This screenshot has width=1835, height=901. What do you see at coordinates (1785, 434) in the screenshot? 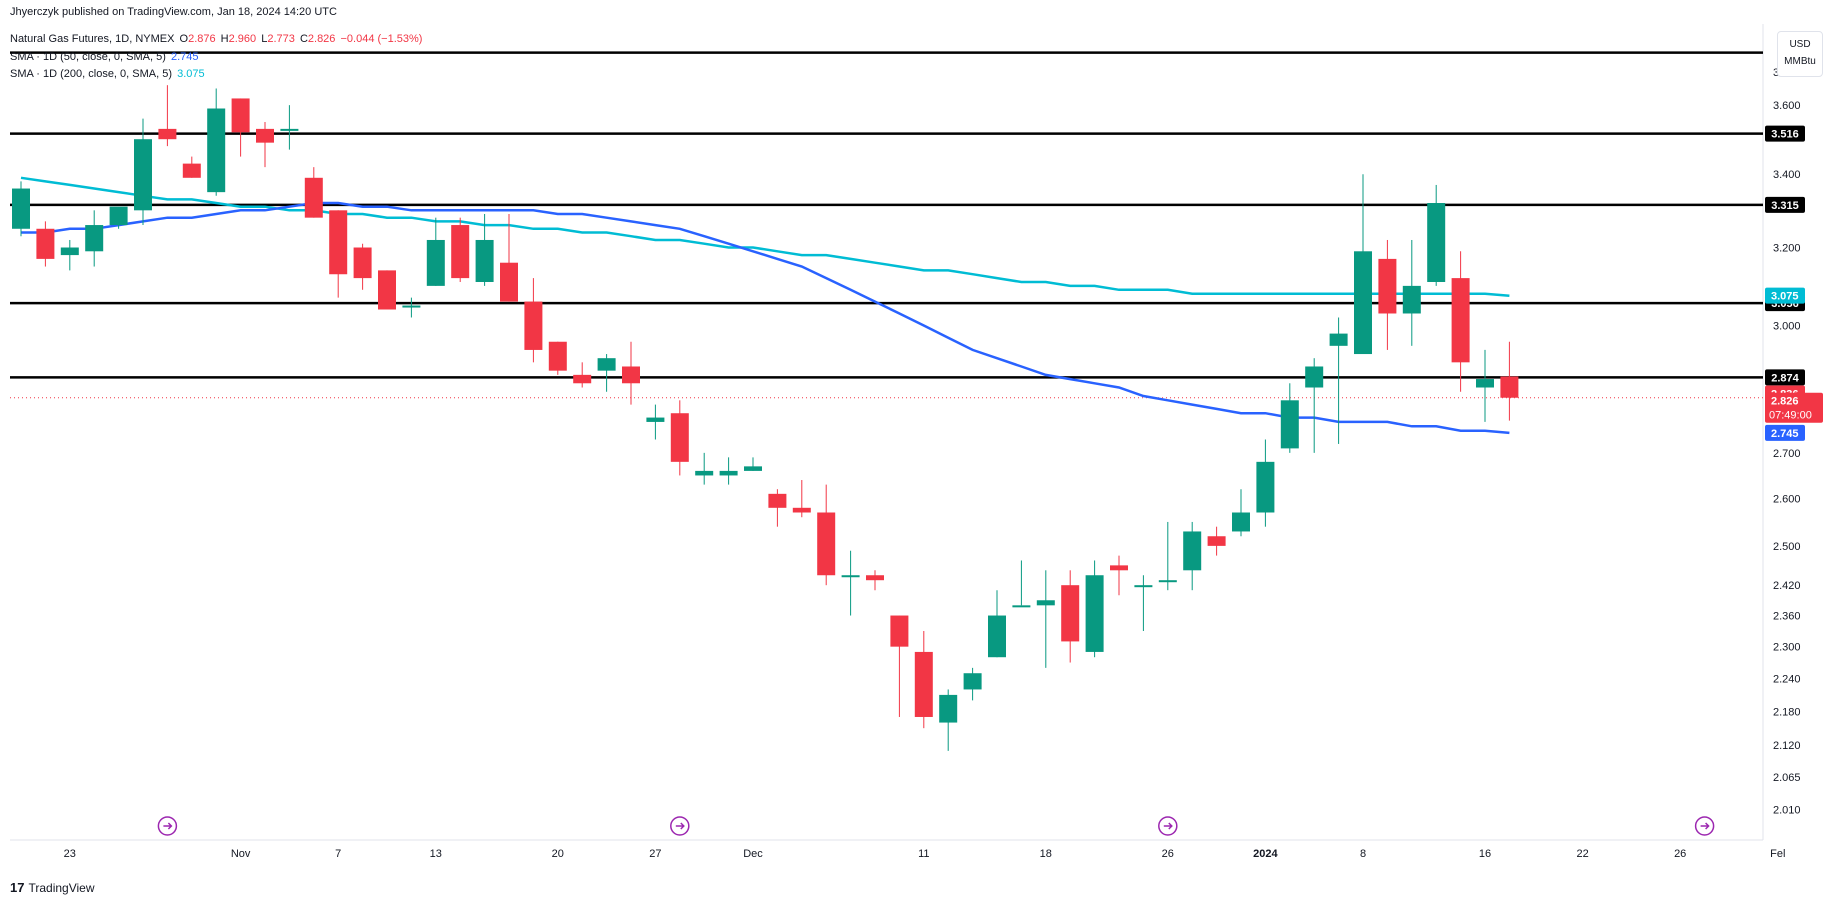
I see `price-tag-sma50-label: 2.745` at bounding box center [1785, 434].